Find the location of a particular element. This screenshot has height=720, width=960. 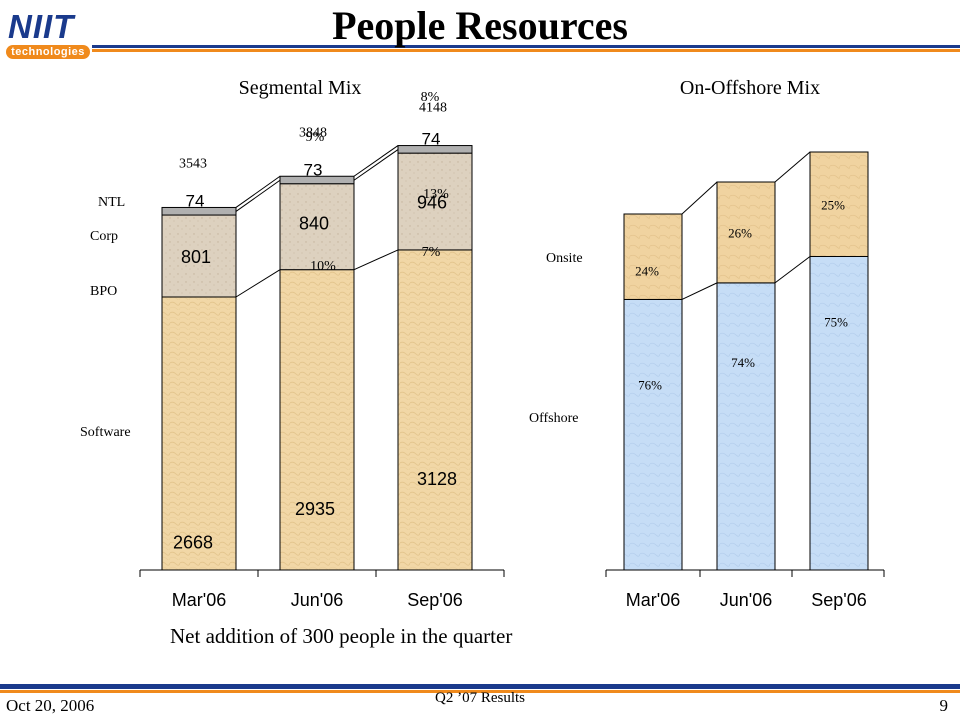

header-rule-blue is located at coordinates (526, 46).